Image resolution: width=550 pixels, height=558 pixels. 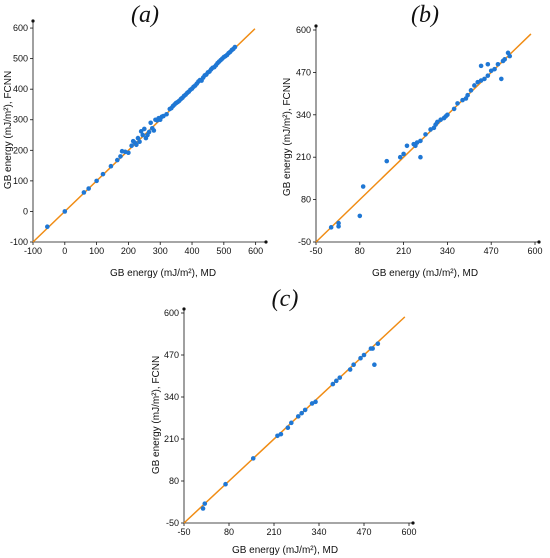 I want to click on y-axis-label-a: GB energy (mJ/m²), FCNN, so click(x=8, y=130).